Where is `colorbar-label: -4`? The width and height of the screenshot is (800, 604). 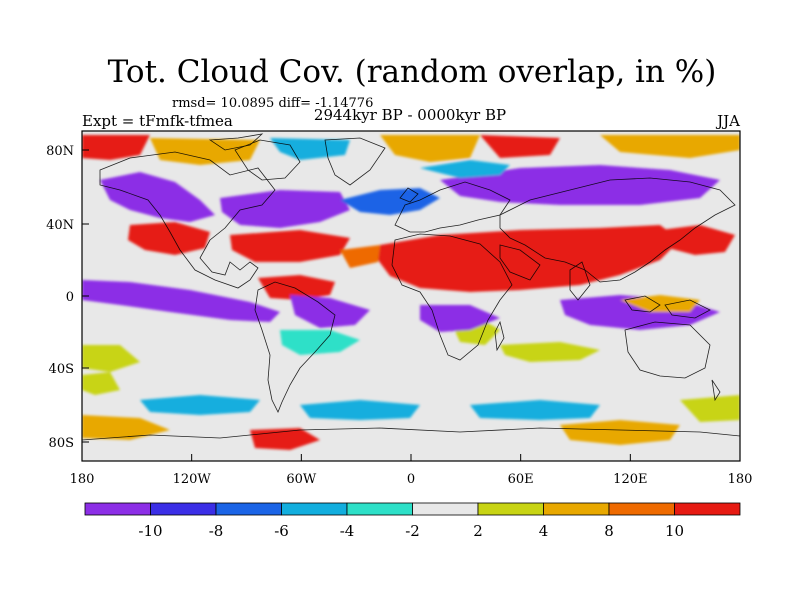
colorbar-label: -4 is located at coordinates (347, 531).